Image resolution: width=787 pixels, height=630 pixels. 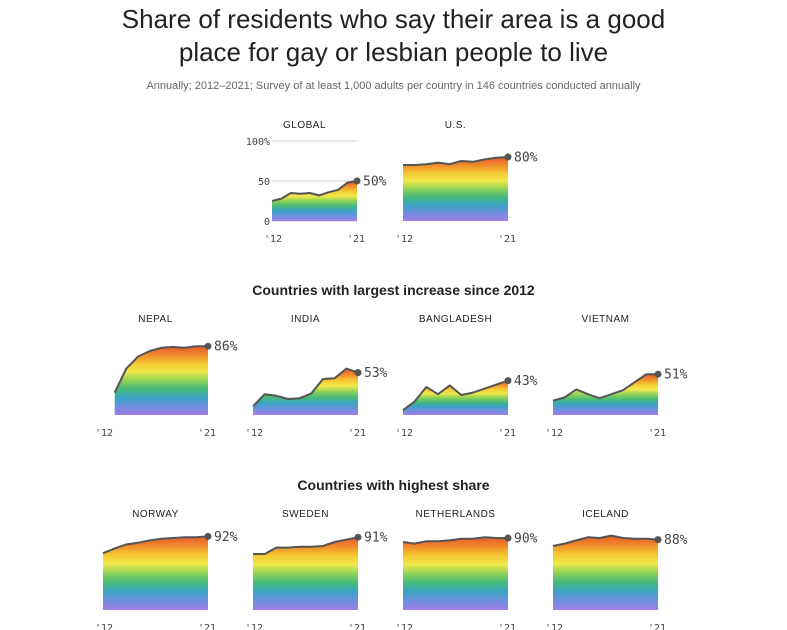 What do you see at coordinates (658, 540) in the screenshot?
I see `end-dot-iceland` at bounding box center [658, 540].